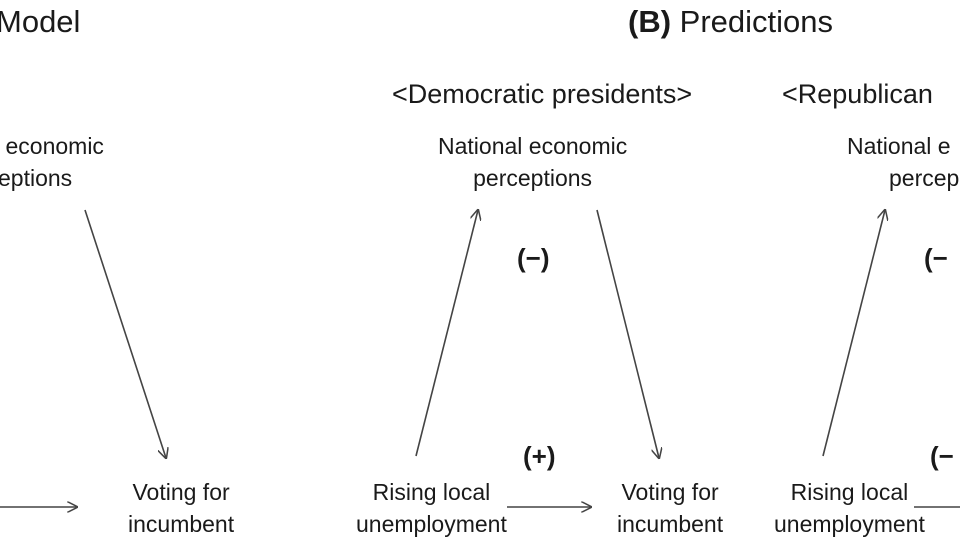 This screenshot has height=540, width=960. What do you see at coordinates (650, 21) in the screenshot?
I see `panel-b-label: (B)` at bounding box center [650, 21].